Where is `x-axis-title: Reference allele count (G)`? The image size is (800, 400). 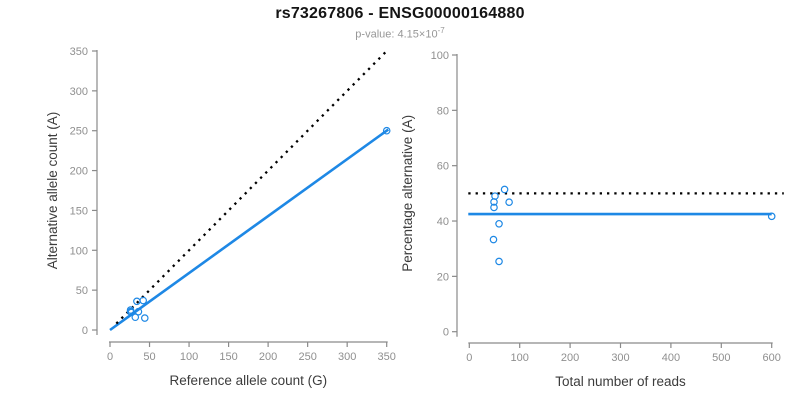 x-axis-title: Reference allele count (G) is located at coordinates (249, 380).